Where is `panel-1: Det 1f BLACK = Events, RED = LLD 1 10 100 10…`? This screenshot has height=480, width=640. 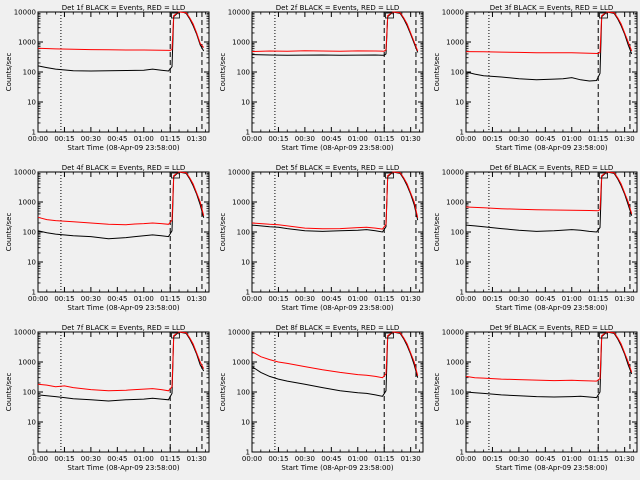
panel-1: Det 1f BLACK = Events, RED = LLD 1 10 100 10… is located at coordinates (107, 78).